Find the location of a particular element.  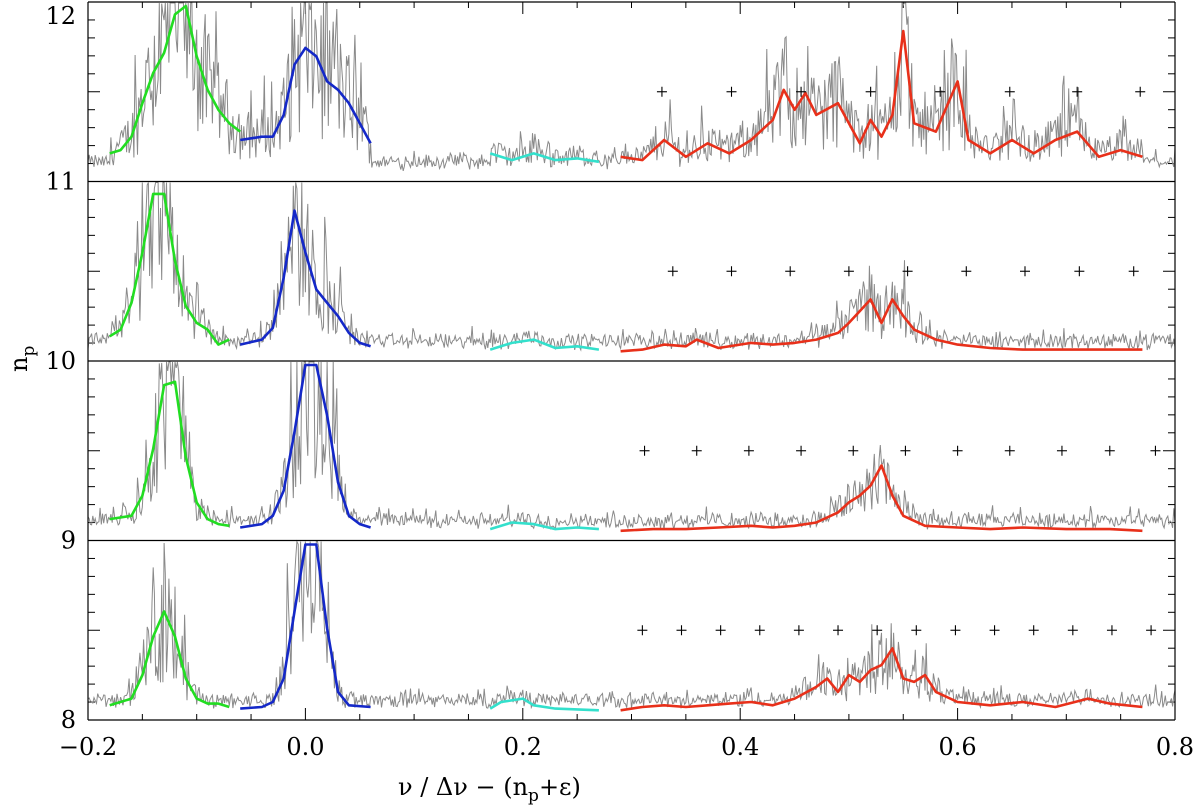

y-tick-label: 11 is located at coordinates (60, 182).